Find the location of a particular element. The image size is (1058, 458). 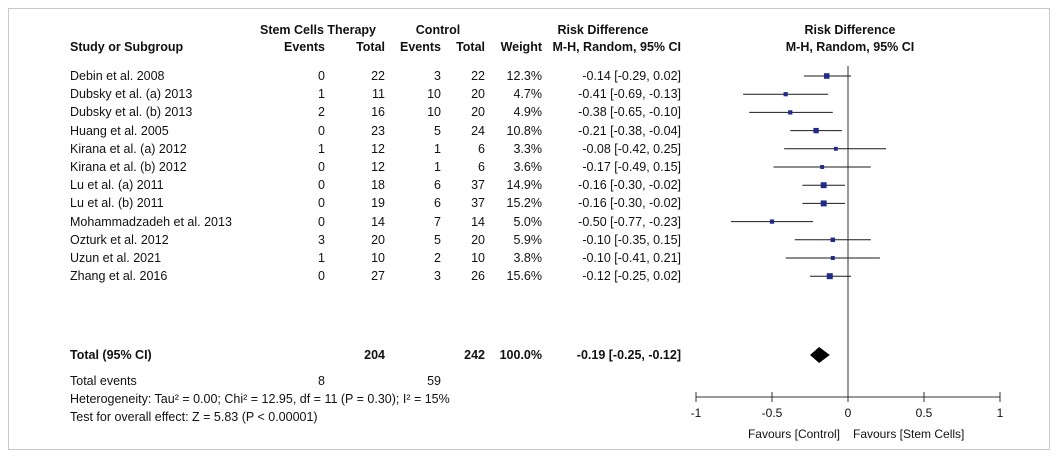

total-ctl-total: 242 is located at coordinates (474, 355).